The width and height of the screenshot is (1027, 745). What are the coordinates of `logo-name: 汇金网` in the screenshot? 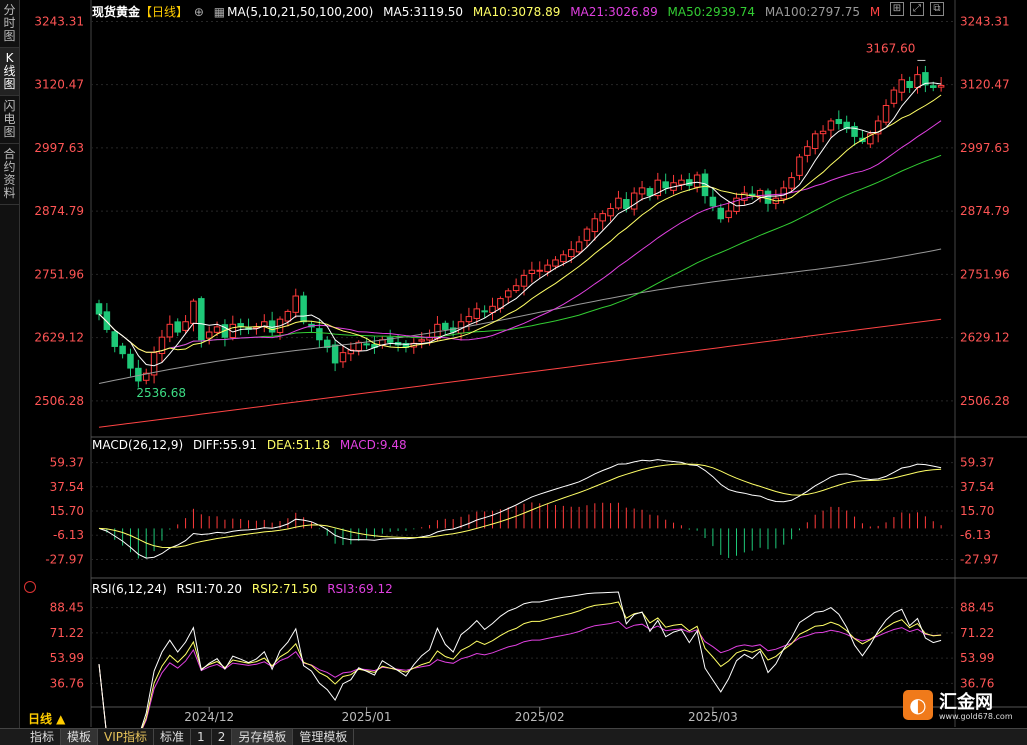 It's located at (966, 702).